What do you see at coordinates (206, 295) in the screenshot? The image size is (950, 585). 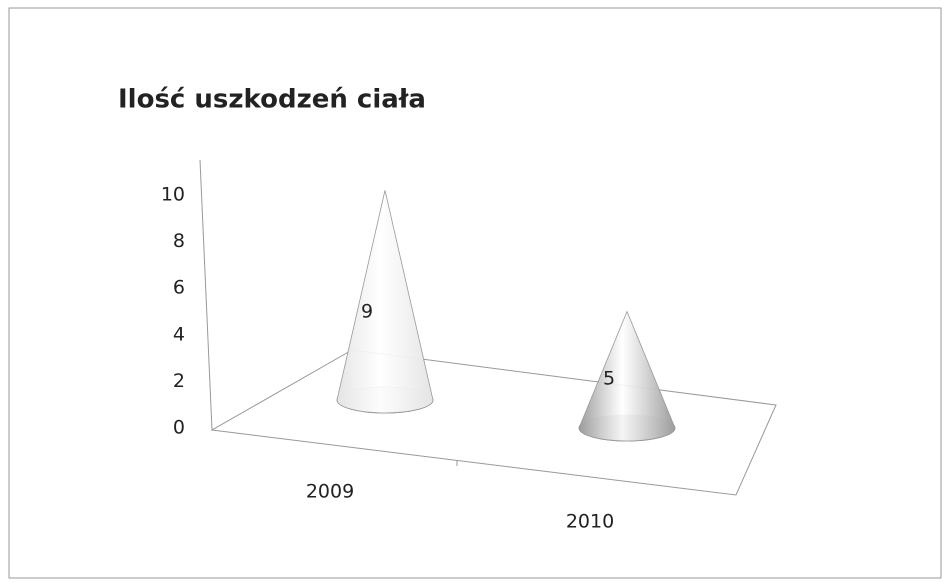 I see `y-axis` at bounding box center [206, 295].